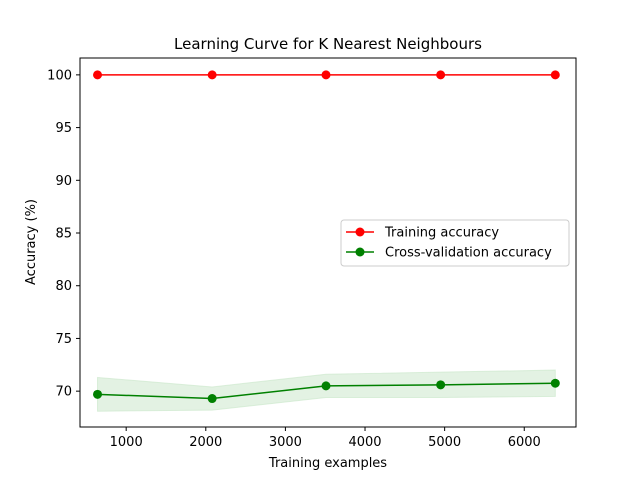 The height and width of the screenshot is (480, 640). Describe the element at coordinates (63, 339) in the screenshot. I see `y-tick-label-1: 75` at that location.